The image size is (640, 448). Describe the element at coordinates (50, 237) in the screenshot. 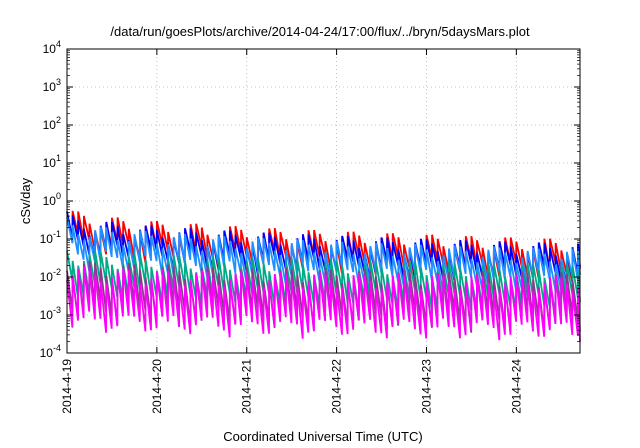

I see `y-tick-label: 10⁻¹` at that location.